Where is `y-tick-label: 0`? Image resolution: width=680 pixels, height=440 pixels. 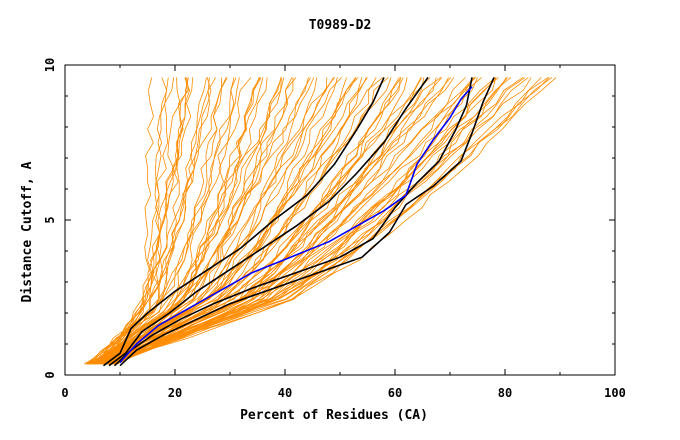 y-tick-label: 0 is located at coordinates (50, 374).